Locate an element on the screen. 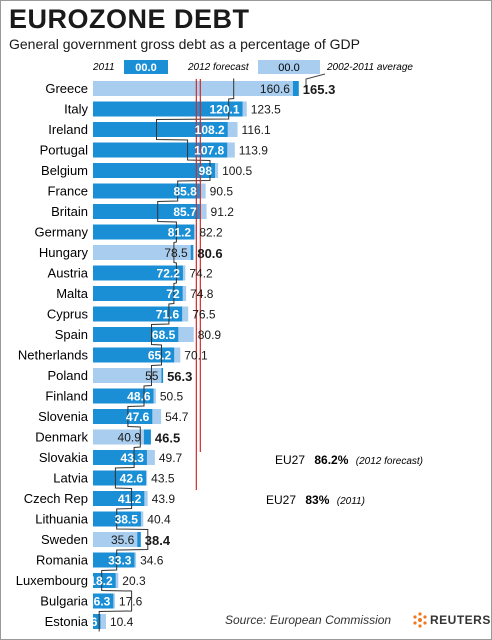  value-2012-slovenia: 54.7 is located at coordinates (177, 417).